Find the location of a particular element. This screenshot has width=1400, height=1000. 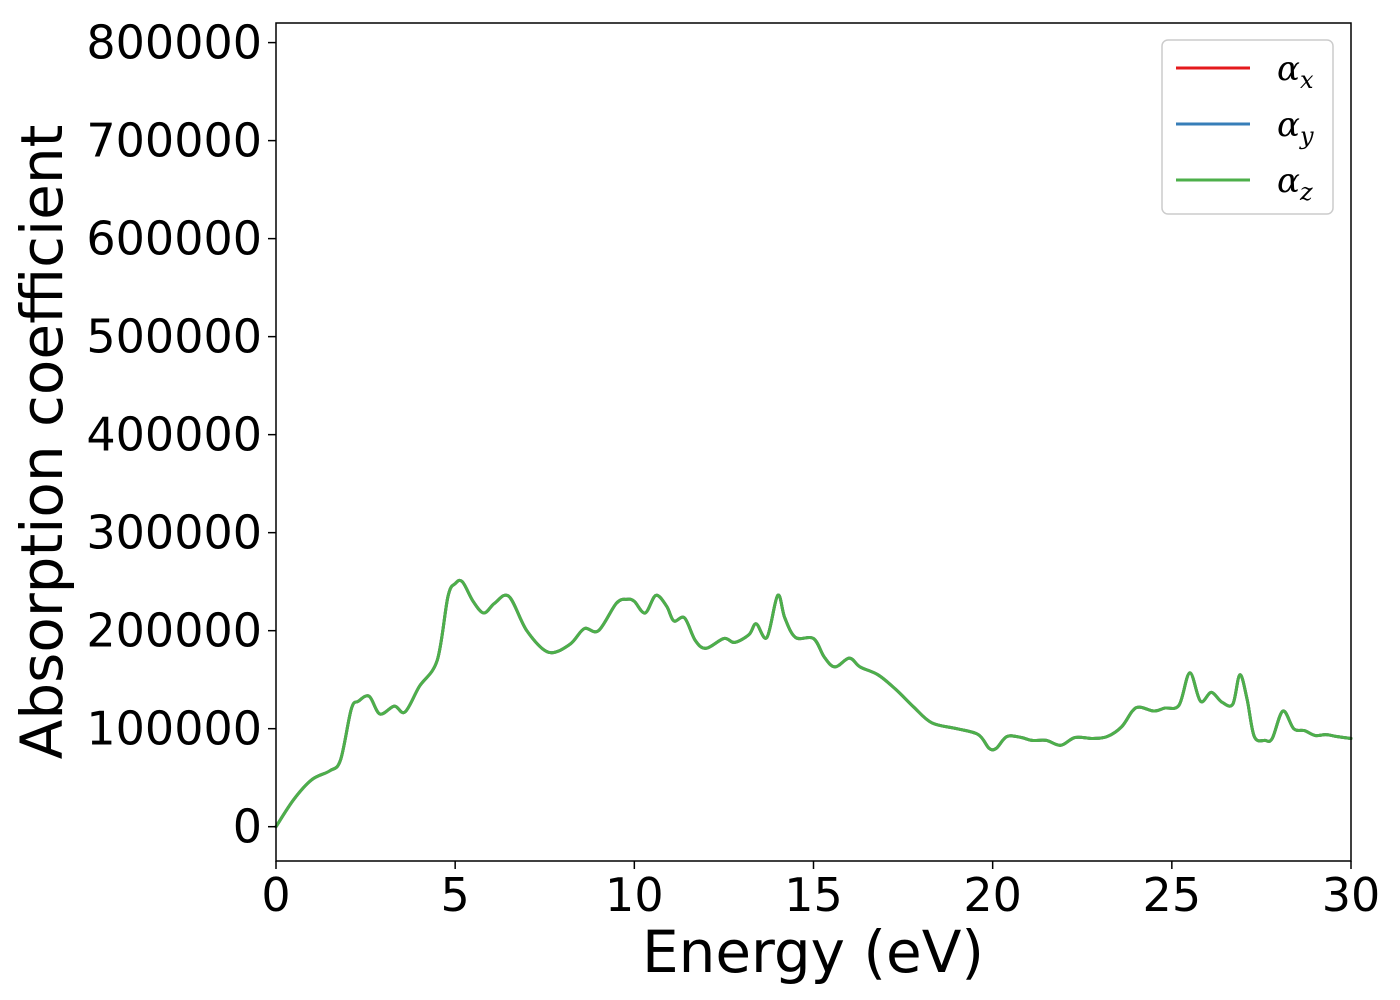

legend: αx αy αz is located at coordinates (1247, 127).